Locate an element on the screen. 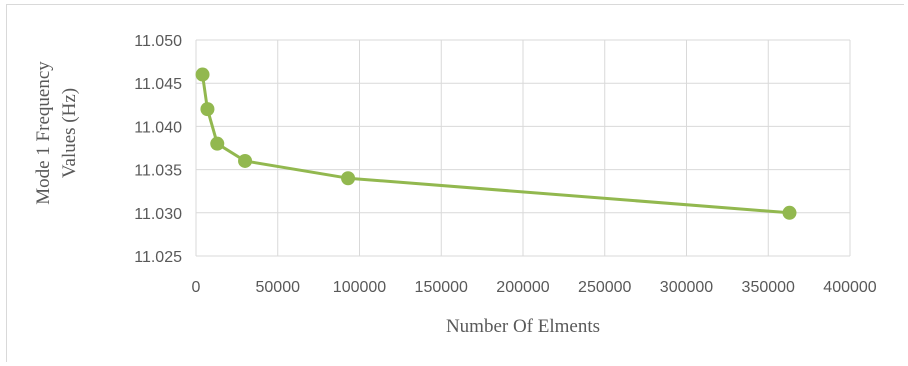 This screenshot has width=908, height=366. x-tick-label: 250000 is located at coordinates (604, 287).